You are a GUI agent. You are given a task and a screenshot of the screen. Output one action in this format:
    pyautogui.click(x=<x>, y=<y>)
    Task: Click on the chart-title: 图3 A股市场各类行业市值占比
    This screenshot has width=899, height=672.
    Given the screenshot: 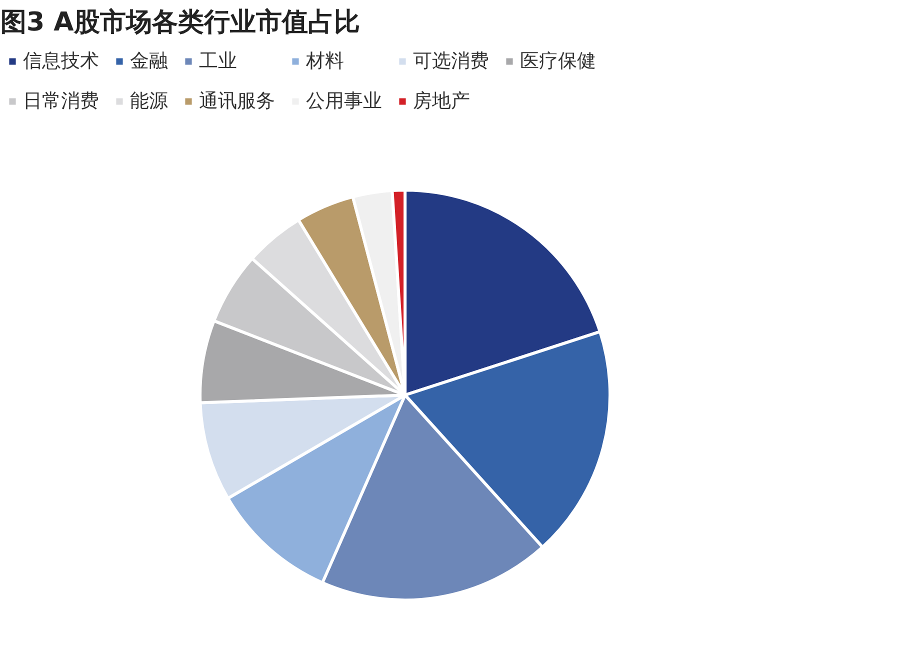 What is the action you would take?
    pyautogui.click(x=180, y=23)
    